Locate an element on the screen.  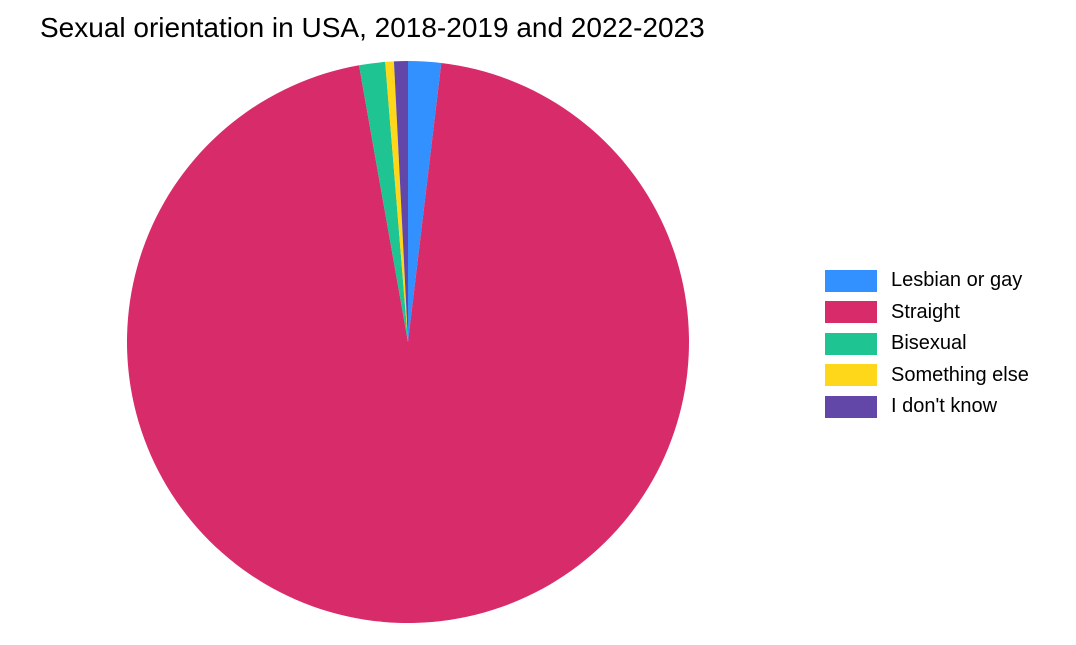
legend-swatch-straight is located at coordinates (851, 312).